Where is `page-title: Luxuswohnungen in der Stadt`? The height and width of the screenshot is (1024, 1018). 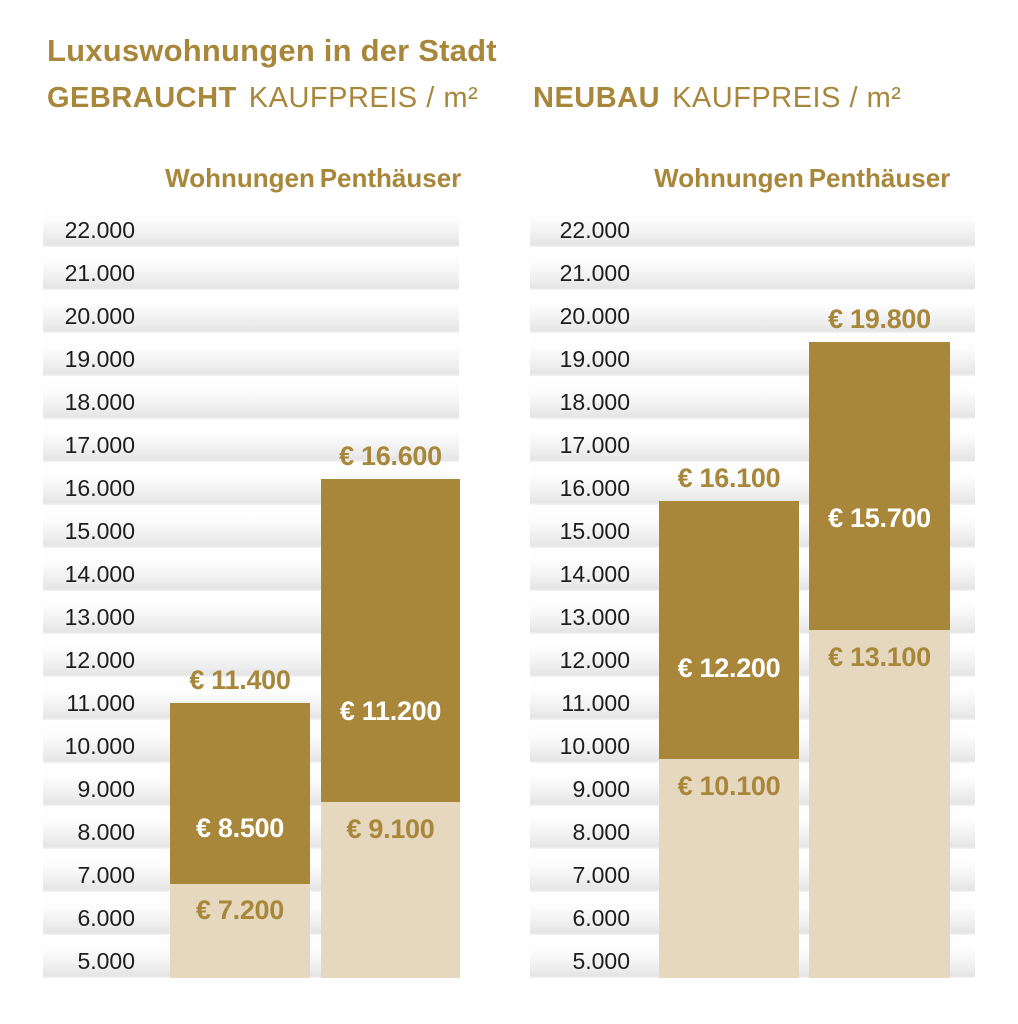
page-title: Luxuswohnungen in der Stadt is located at coordinates (272, 50).